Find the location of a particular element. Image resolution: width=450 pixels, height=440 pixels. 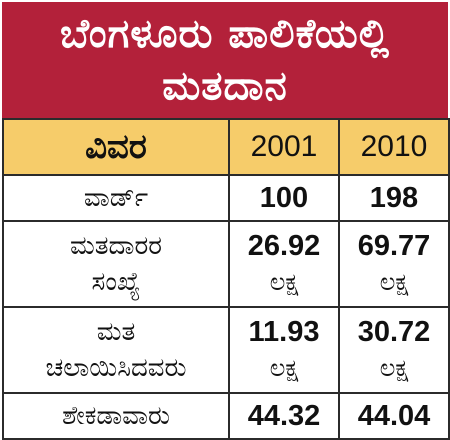

value-2010: 44.04 is located at coordinates (394, 416).